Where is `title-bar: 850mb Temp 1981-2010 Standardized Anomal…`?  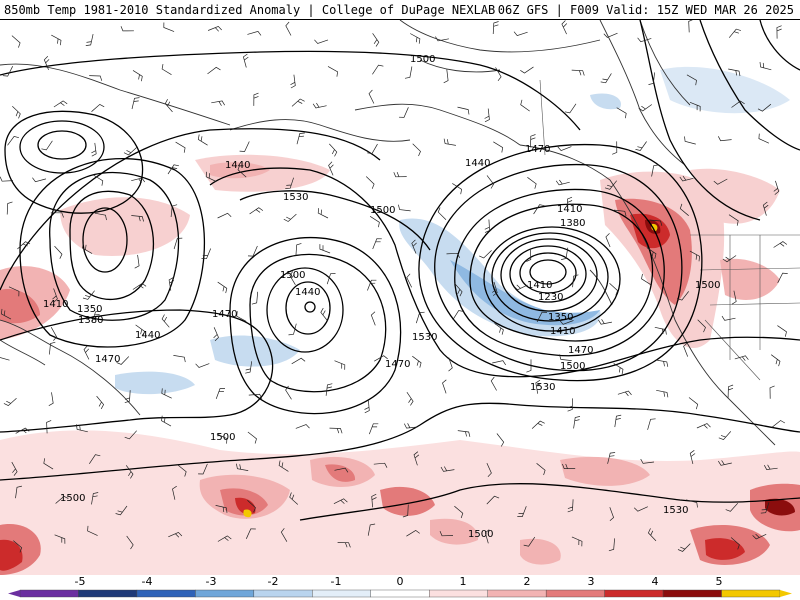
title-bar: 850mb Temp 1981-2010 Standardized Anomal… is located at coordinates (400, 10).